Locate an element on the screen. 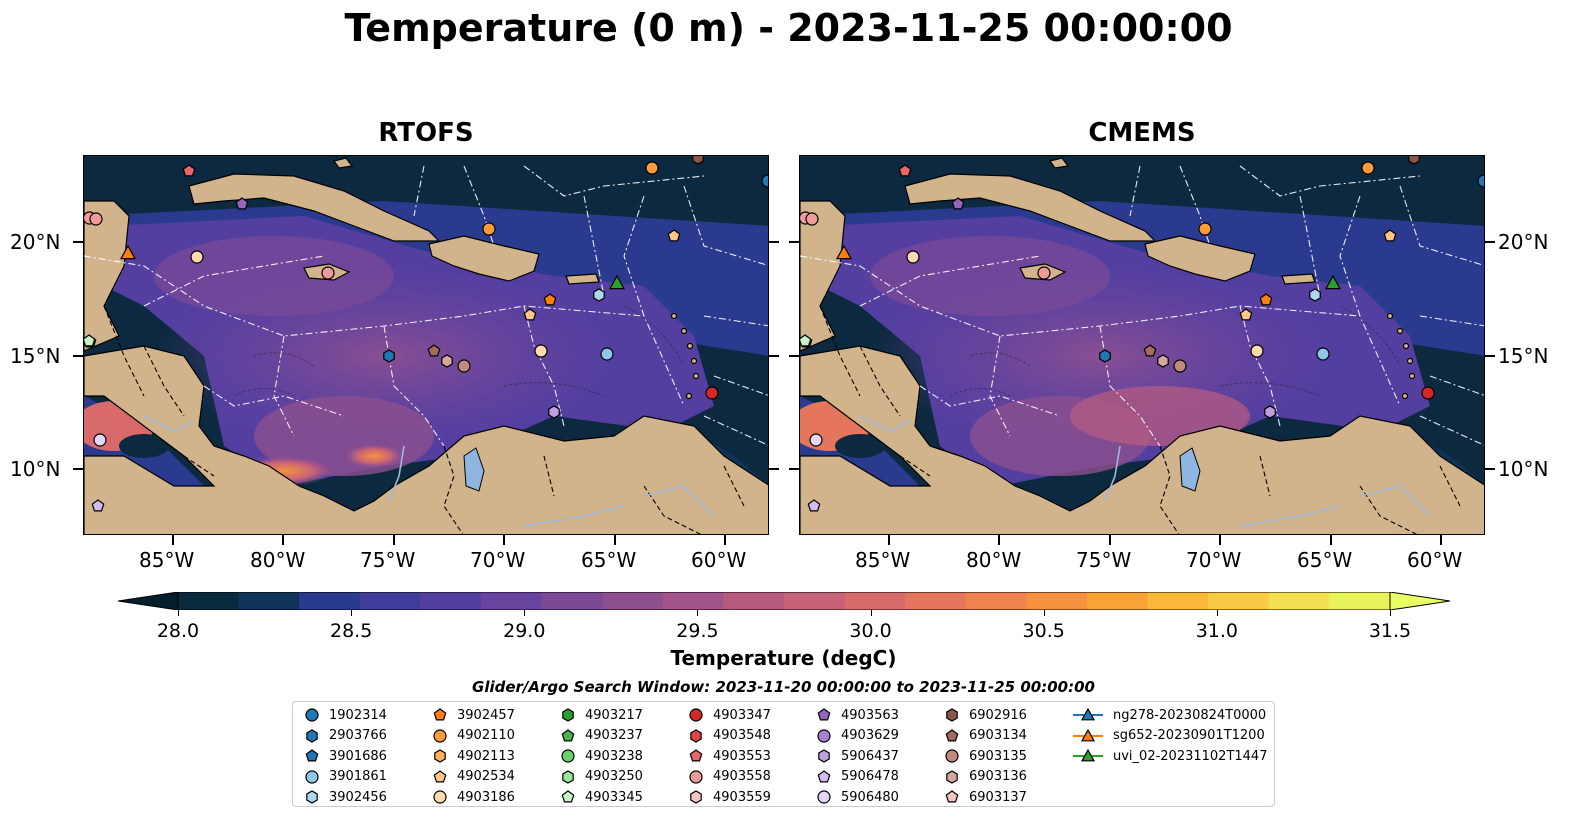  land-central-south-america is located at coordinates (426, 439).